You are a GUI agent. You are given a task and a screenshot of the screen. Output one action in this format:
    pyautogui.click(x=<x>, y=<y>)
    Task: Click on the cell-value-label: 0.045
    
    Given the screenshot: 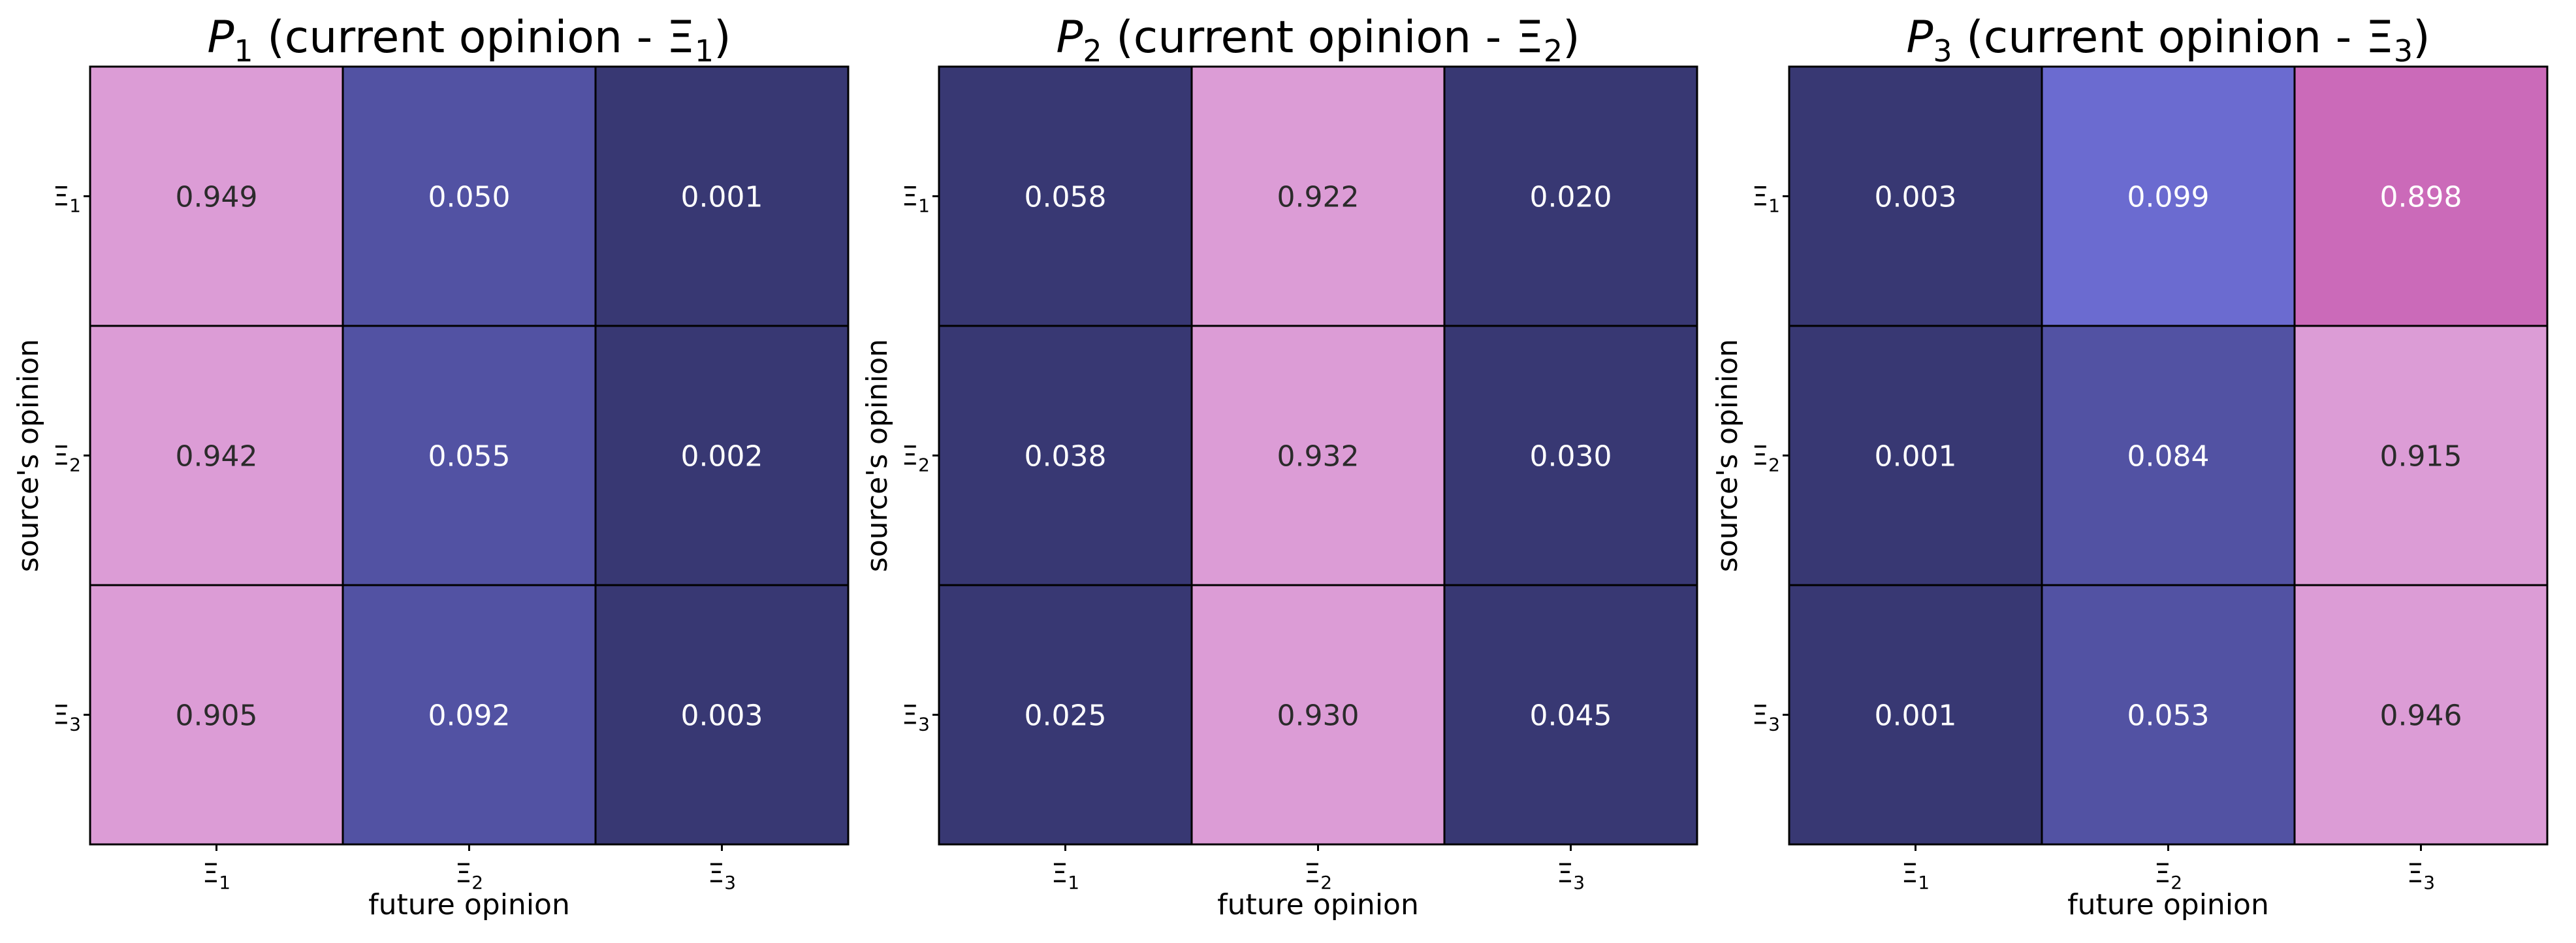 What is the action you would take?
    pyautogui.click(x=1571, y=716)
    